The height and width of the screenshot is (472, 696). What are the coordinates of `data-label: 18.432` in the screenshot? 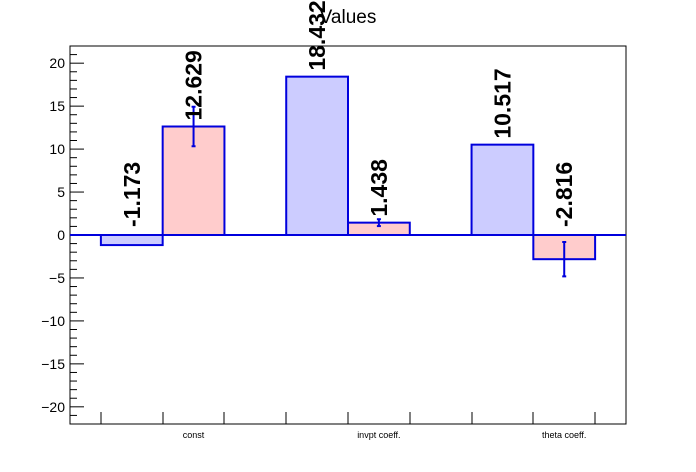 It's located at (317, 35).